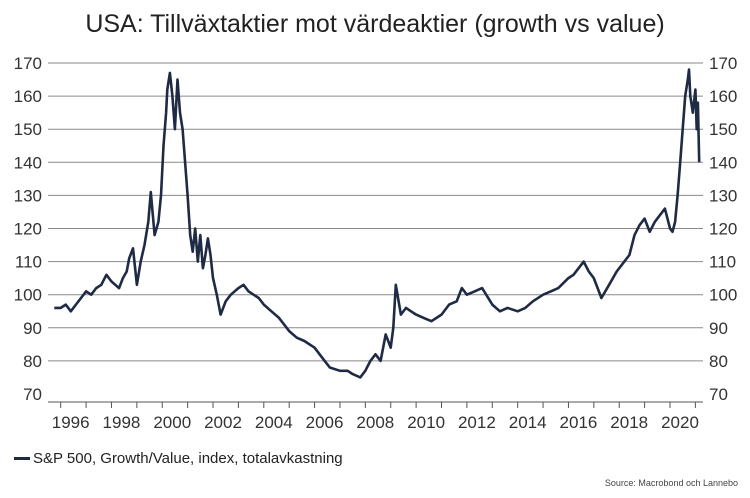  What do you see at coordinates (375, 422) in the screenshot?
I see `x-tick-label: 2008` at bounding box center [375, 422].